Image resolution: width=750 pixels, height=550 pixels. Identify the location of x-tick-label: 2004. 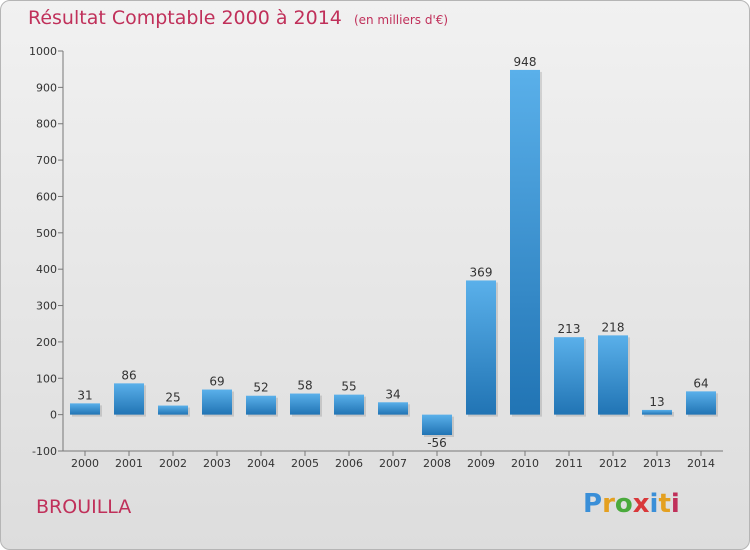
(261, 463).